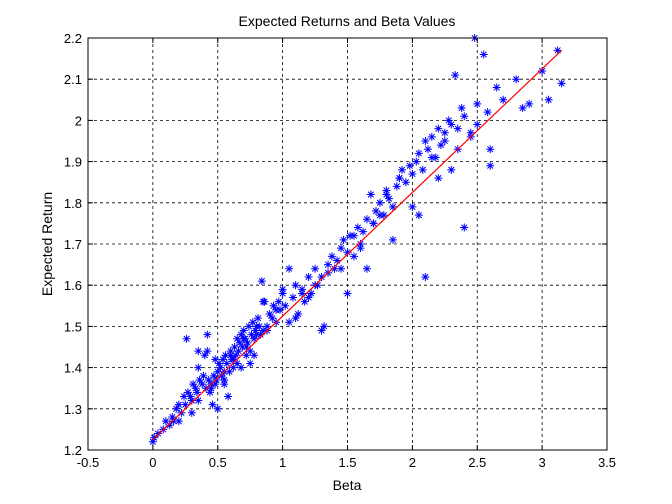  What do you see at coordinates (542, 462) in the screenshot?
I see `x-tick-label: 3` at bounding box center [542, 462].